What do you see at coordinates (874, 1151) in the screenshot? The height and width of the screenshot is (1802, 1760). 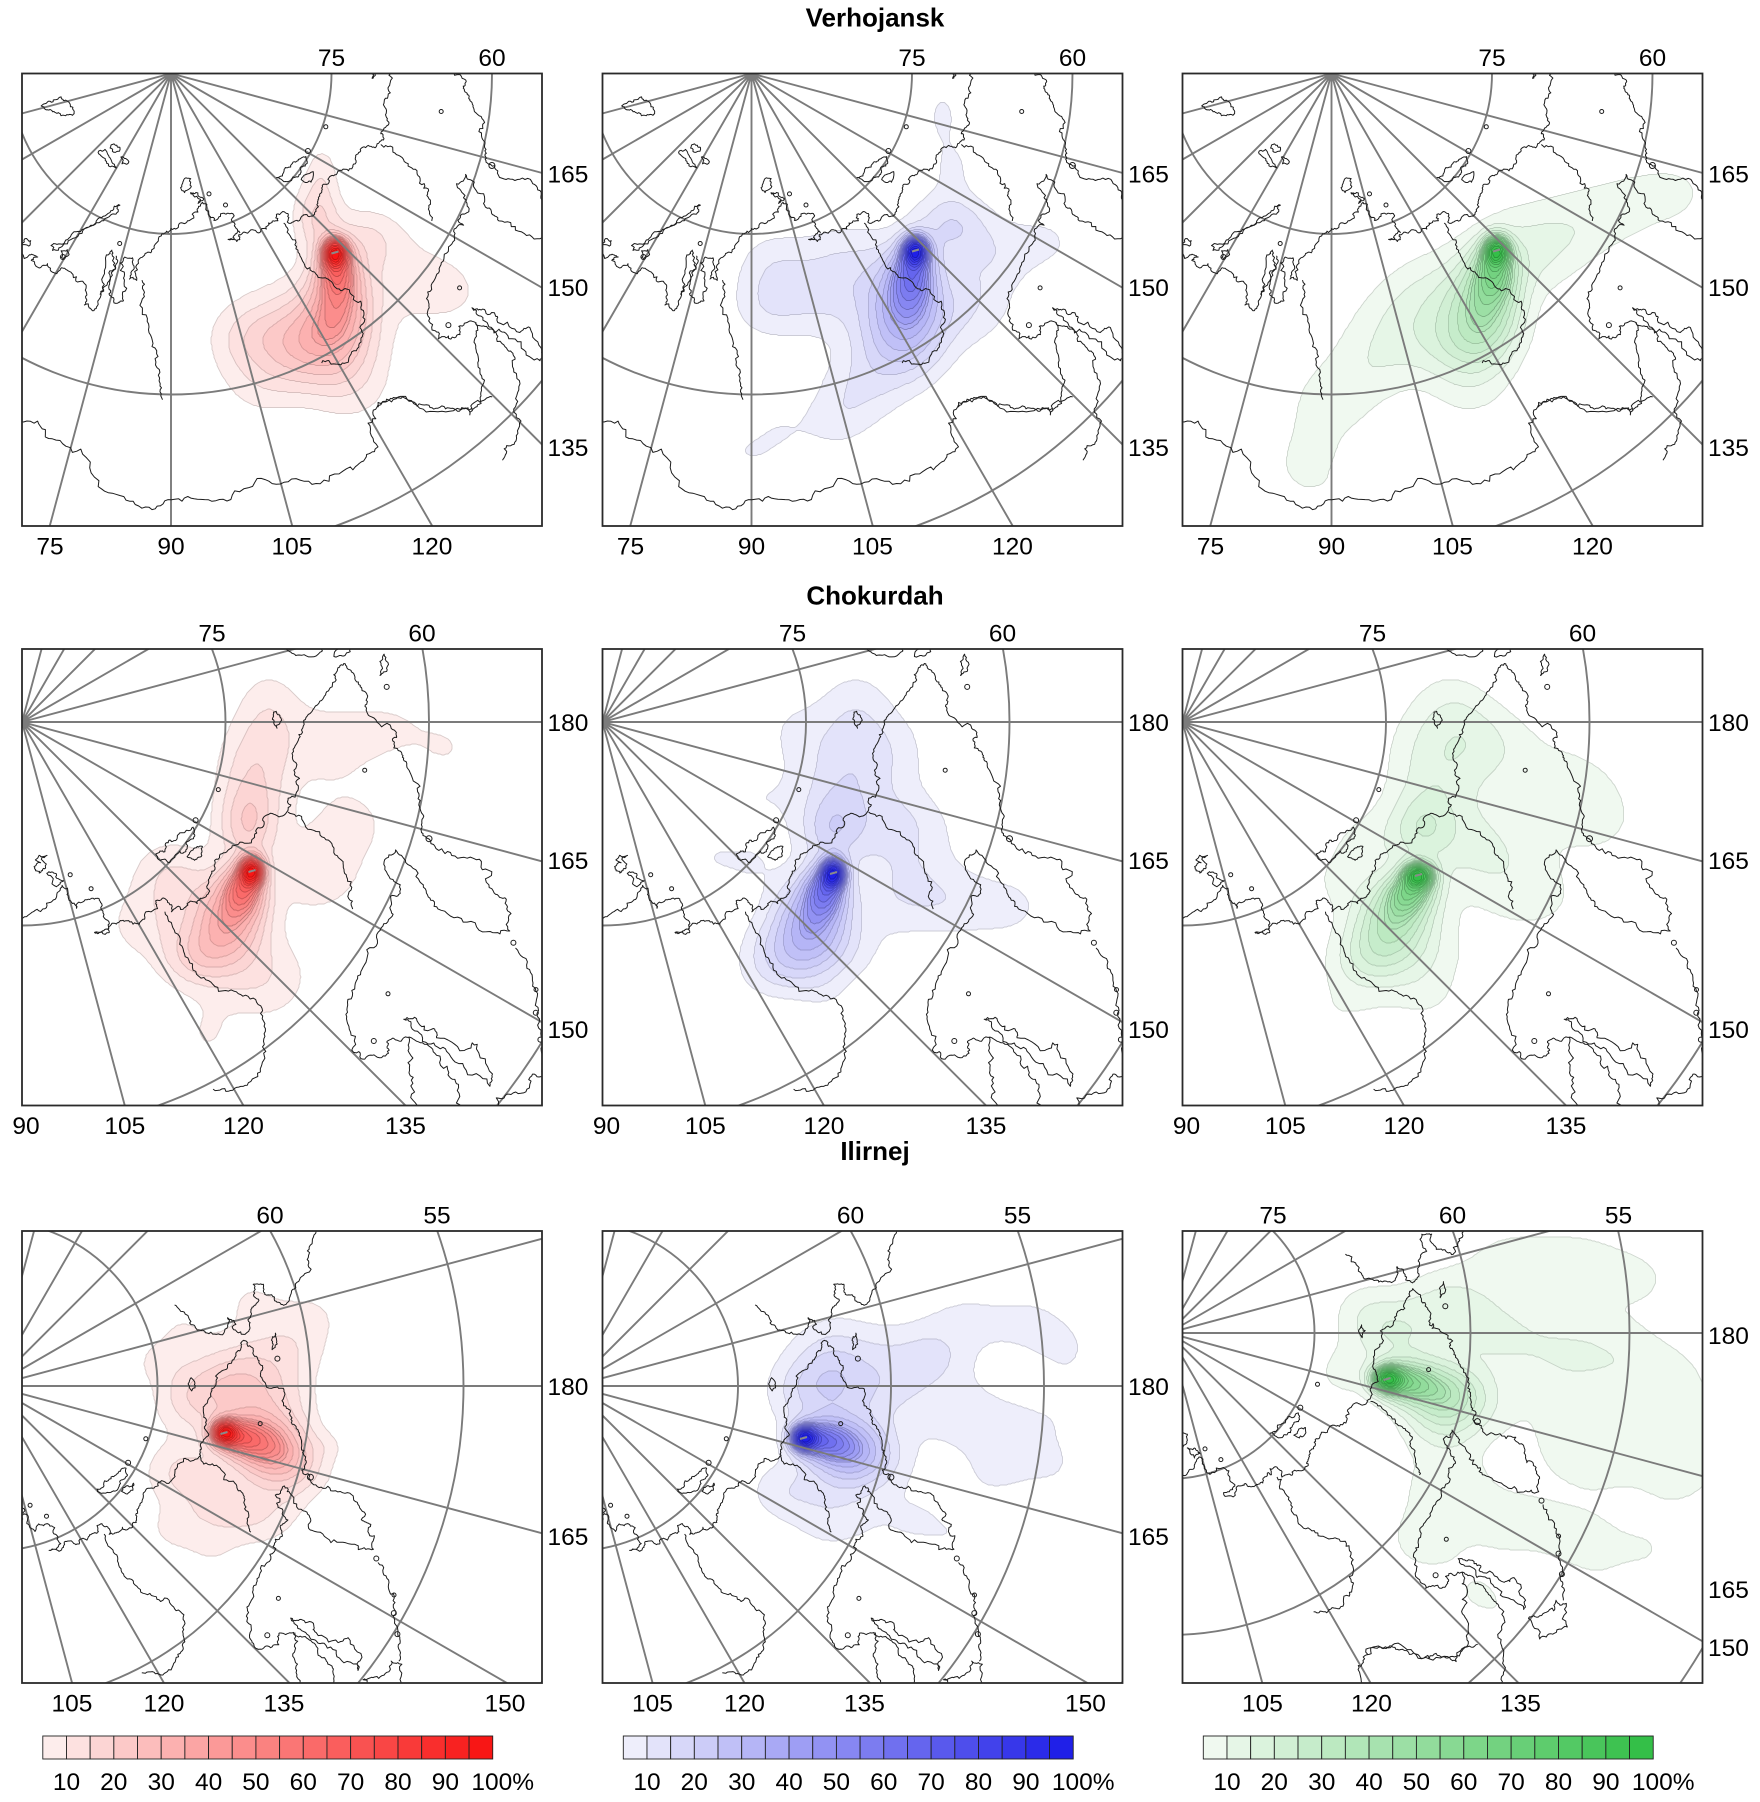 I see `svg-text: Ilirnej` at bounding box center [874, 1151].